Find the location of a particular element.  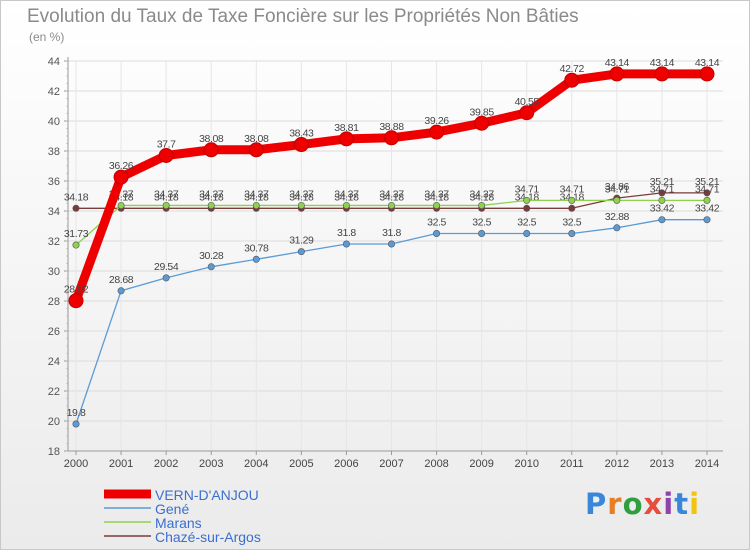

x-tick-label: 2000 is located at coordinates (76, 464).